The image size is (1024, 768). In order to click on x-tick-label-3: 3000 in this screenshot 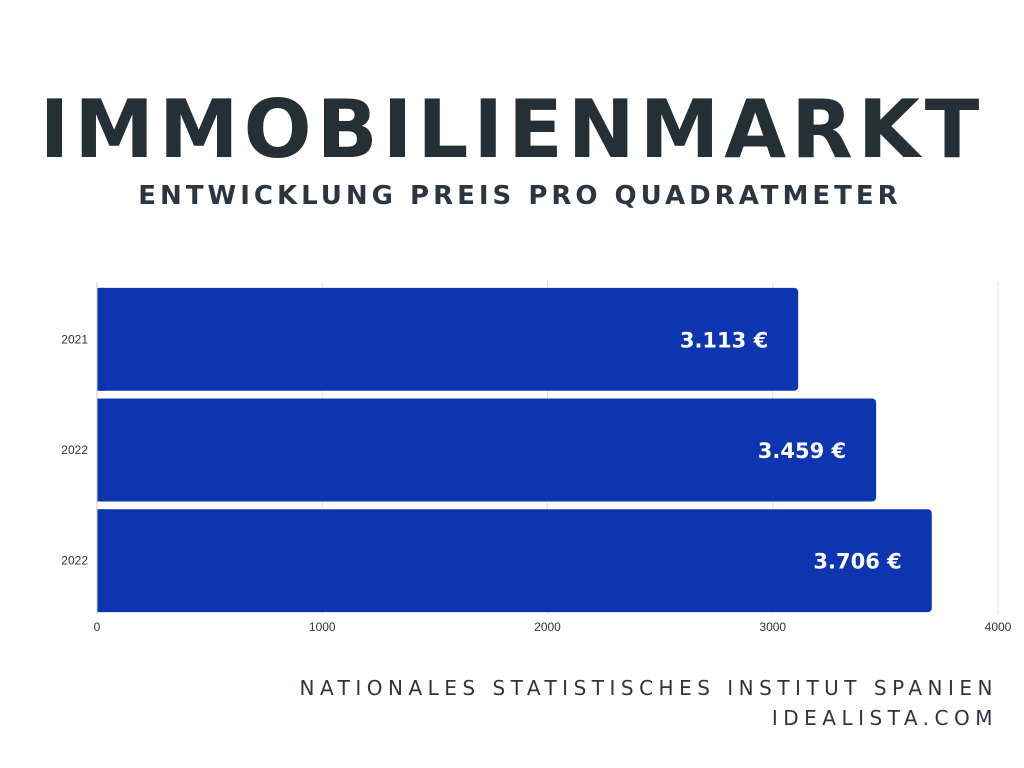, I will do `click(772, 627)`.